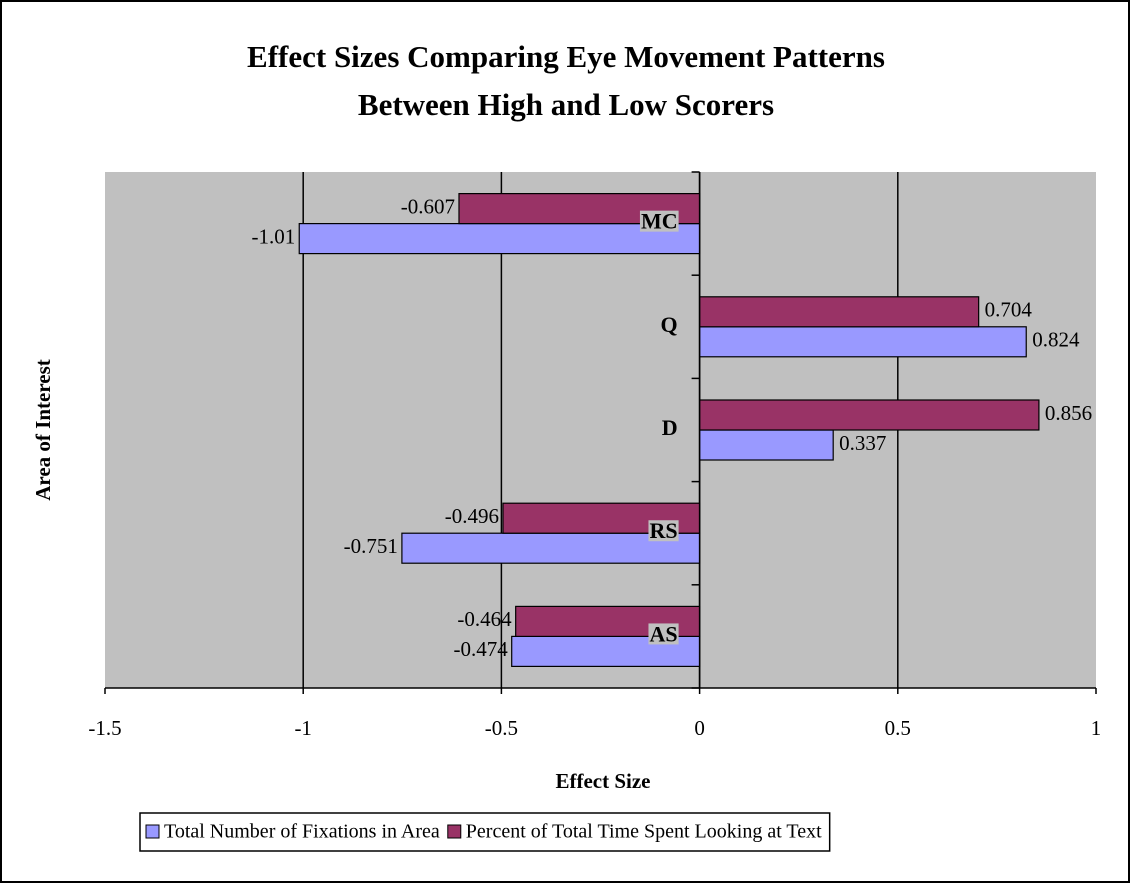 This screenshot has width=1131, height=884. I want to click on data-label: 0.337, so click(862, 443).